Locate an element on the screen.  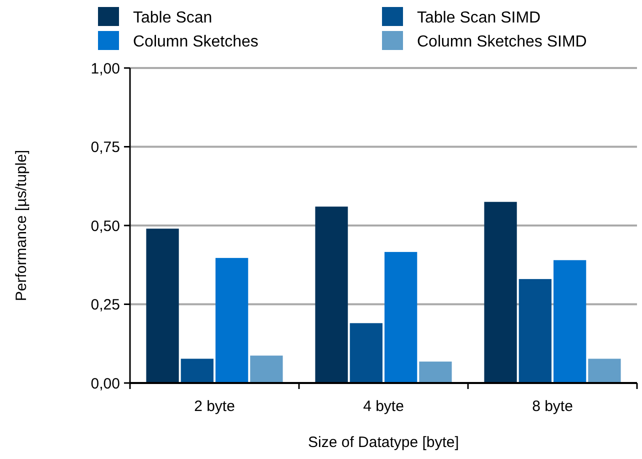
legend-label: Column Sketches SIMD is located at coordinates (502, 42).